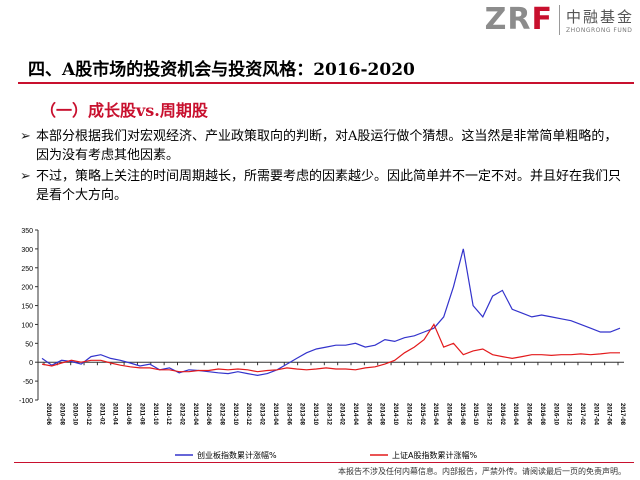 The image size is (640, 480). I want to click on slide-title: 四、A股市场的投资机会与投资风格：2016-2020, so click(221, 70).